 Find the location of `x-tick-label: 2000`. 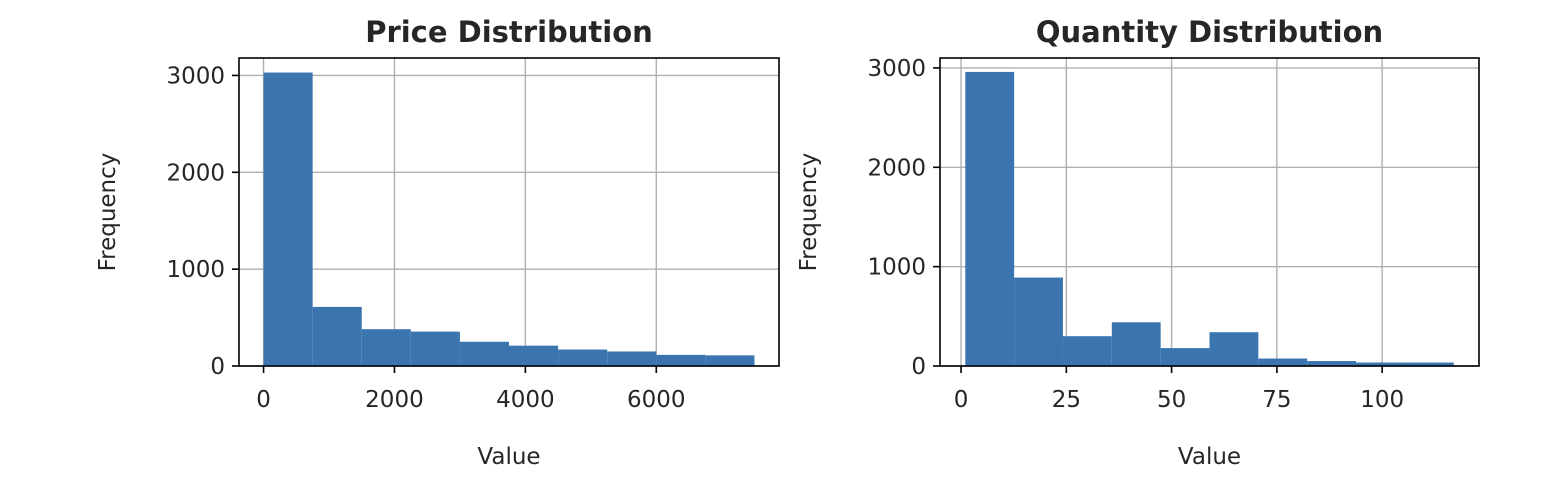

x-tick-label: 2000 is located at coordinates (394, 400).